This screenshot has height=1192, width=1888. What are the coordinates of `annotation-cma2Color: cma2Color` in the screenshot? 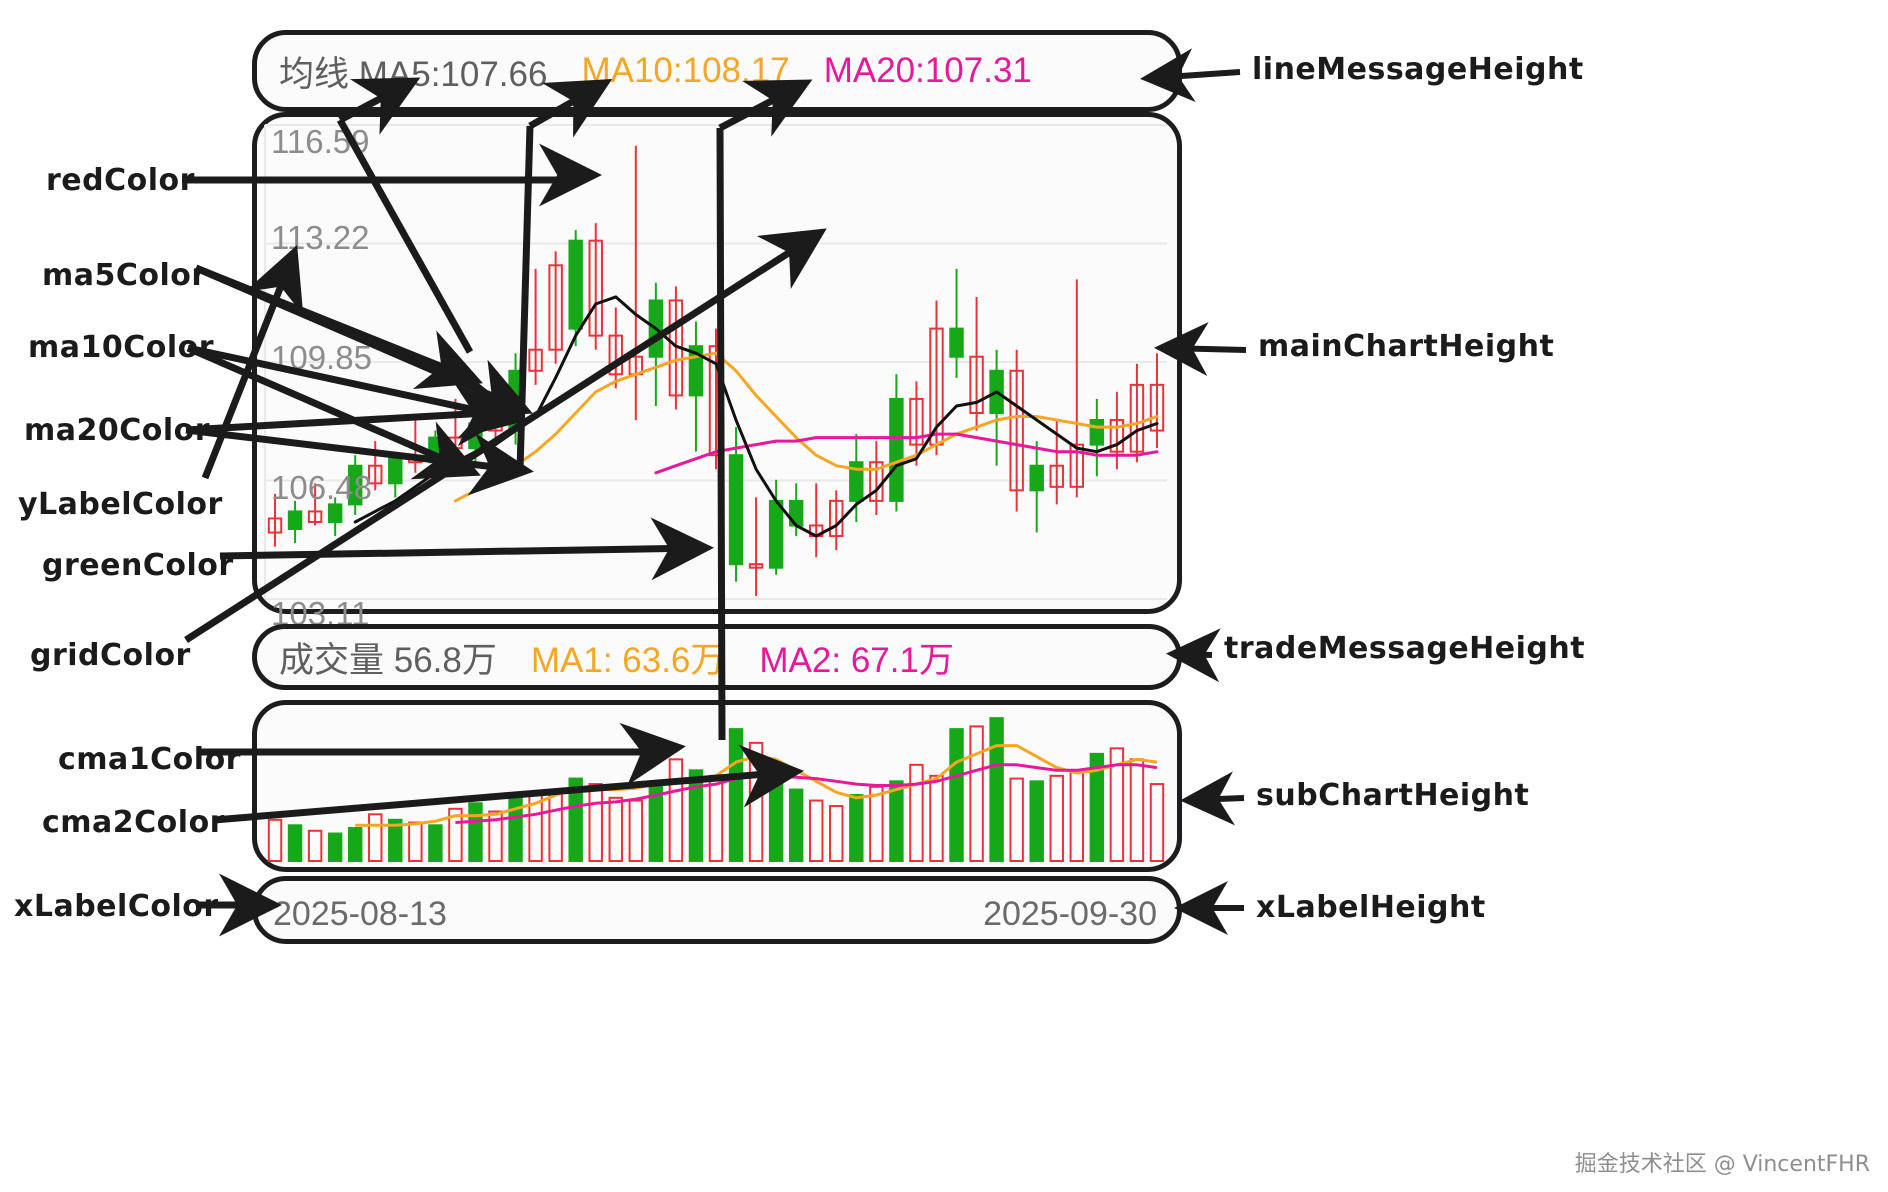 It's located at (133, 822).